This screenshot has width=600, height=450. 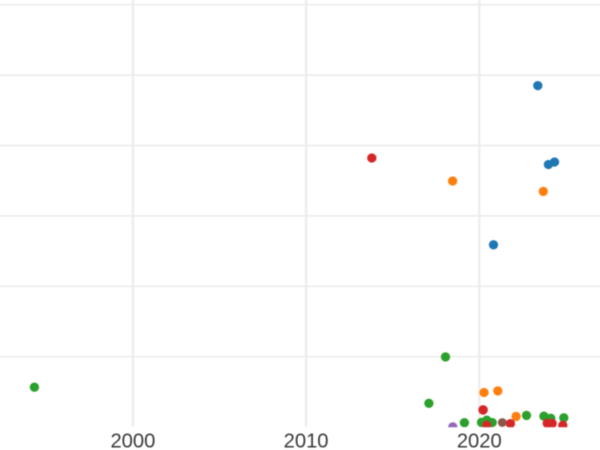 What do you see at coordinates (306, 440) in the screenshot?
I see `svg-text: 2010` at bounding box center [306, 440].